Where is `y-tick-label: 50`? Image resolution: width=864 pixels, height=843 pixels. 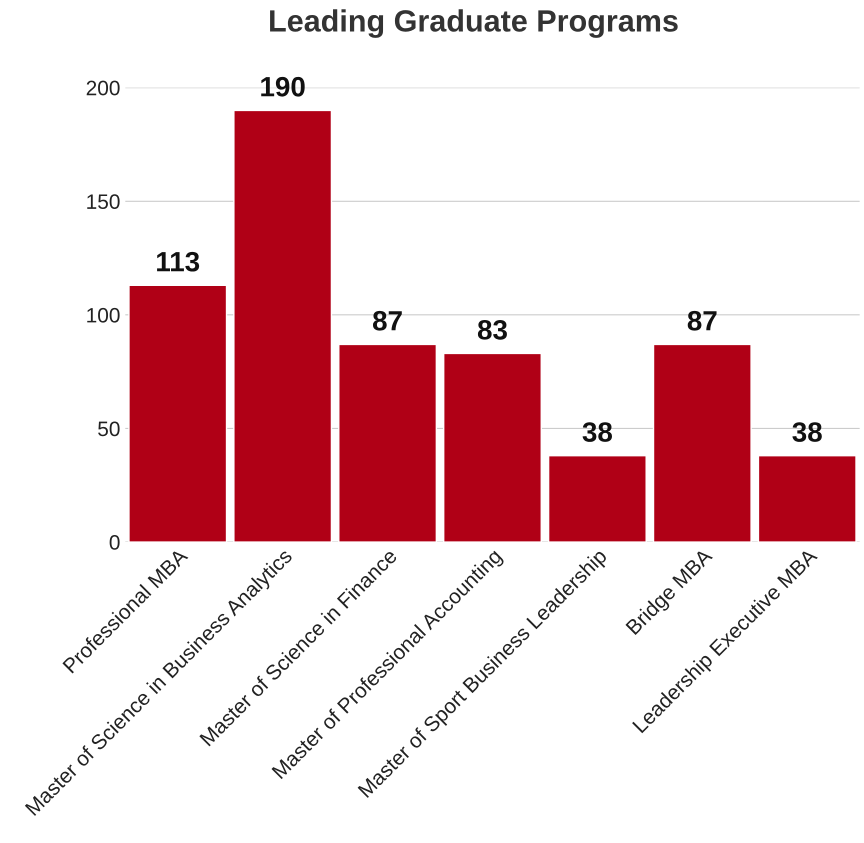 y-tick-label: 50 is located at coordinates (109, 428).